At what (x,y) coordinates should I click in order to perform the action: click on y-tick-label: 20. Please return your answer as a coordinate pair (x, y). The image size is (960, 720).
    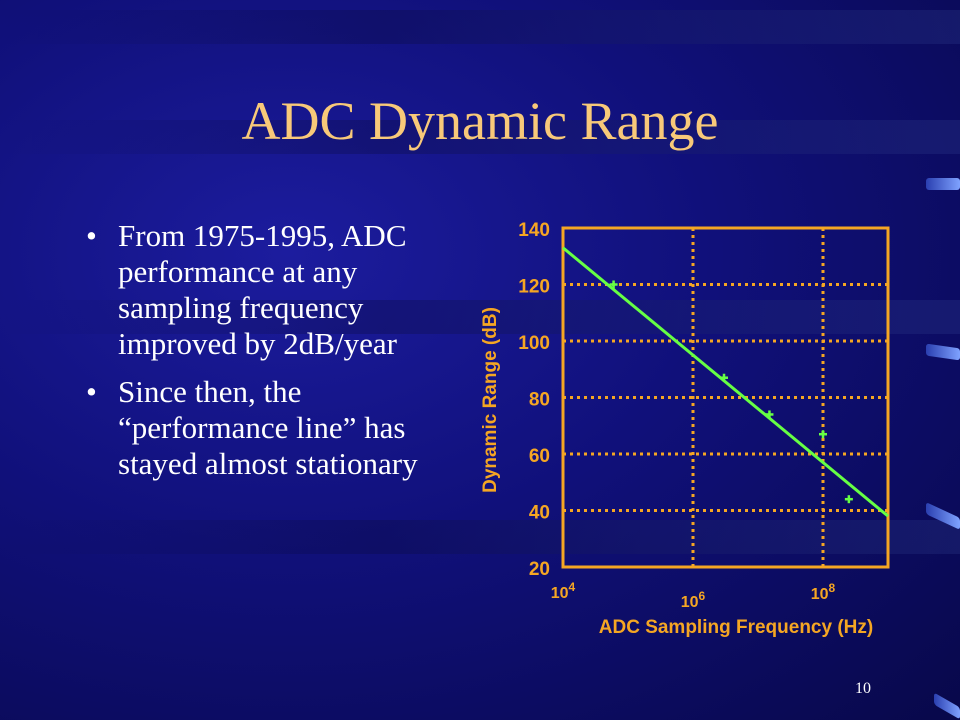
    Looking at the image, I should click on (539, 569).